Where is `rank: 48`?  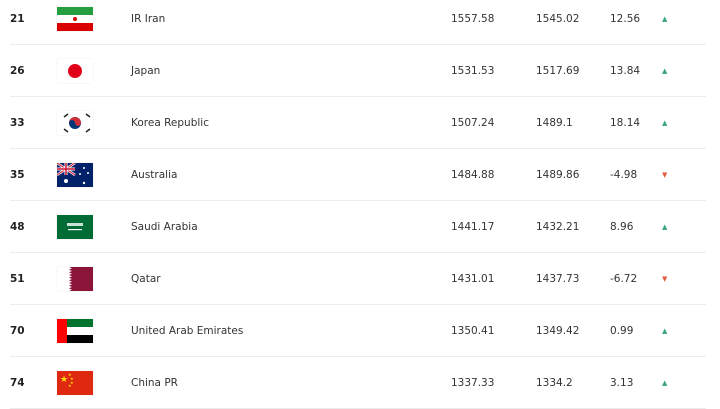
rank: 48 is located at coordinates (17, 227).